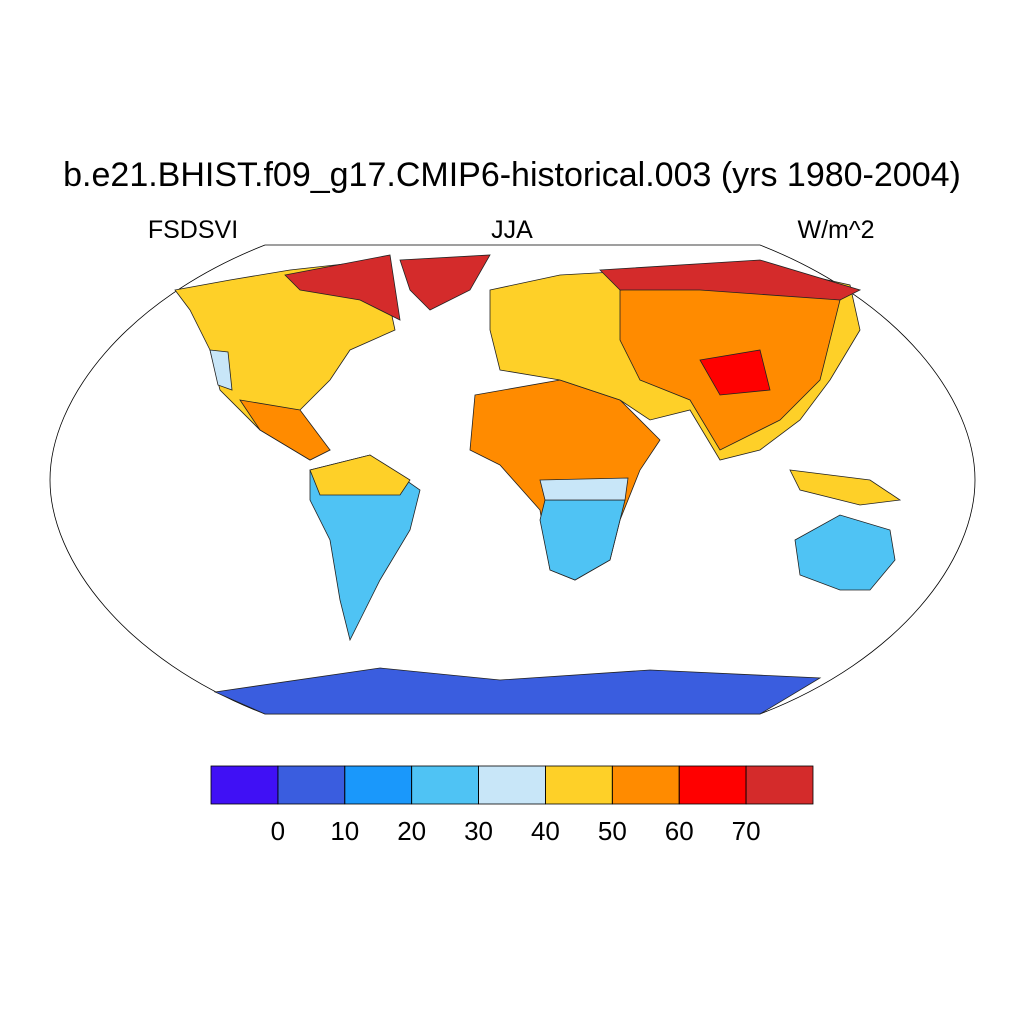  I want to click on indonesia, so click(845, 487).